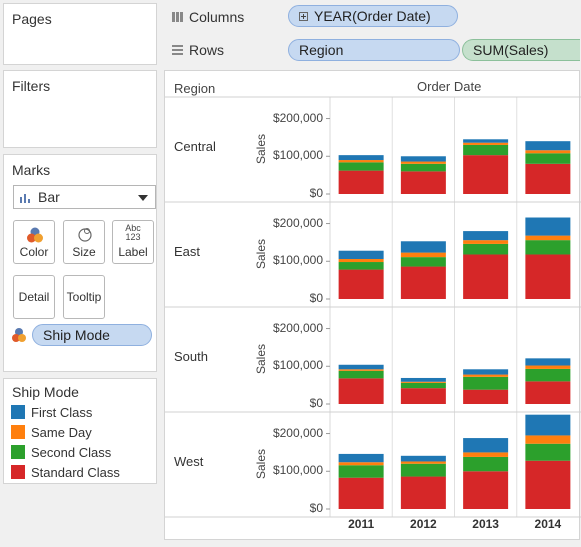 The image size is (581, 547). I want to click on mark-type-dropdown: Bar, so click(84, 197).